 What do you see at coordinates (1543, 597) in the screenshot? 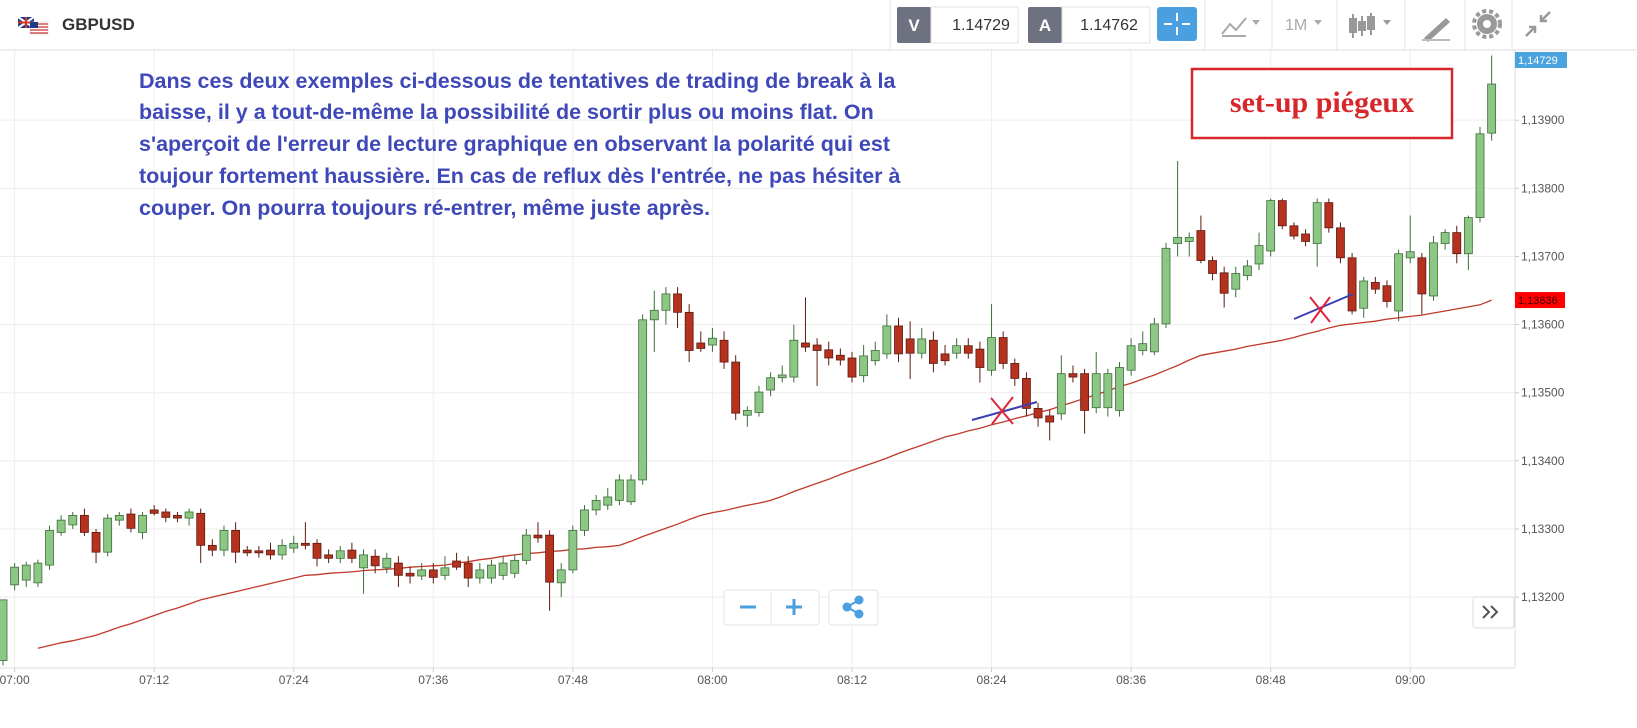
I see `y-tick-label: 1,13200` at bounding box center [1543, 597].